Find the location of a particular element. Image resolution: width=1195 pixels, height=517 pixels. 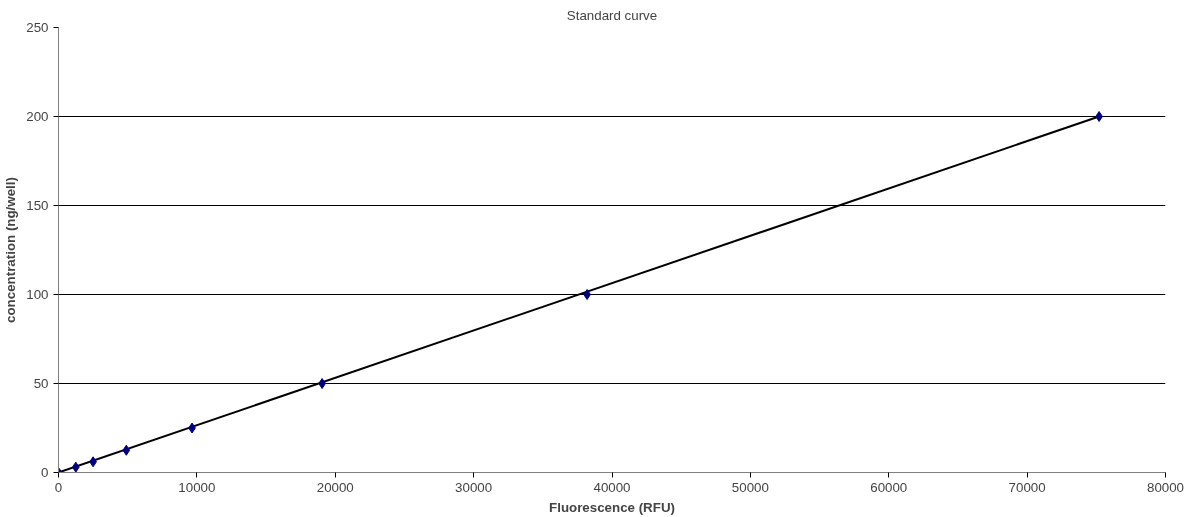

y-tick-label: 150 is located at coordinates (37, 205).